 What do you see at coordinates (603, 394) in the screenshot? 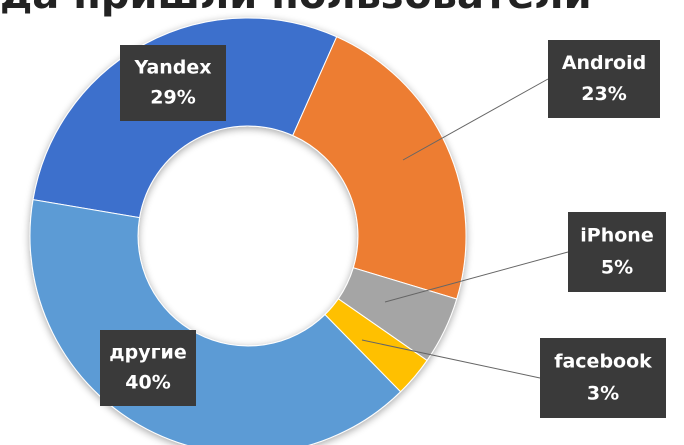
I see `value-label: 3%` at bounding box center [603, 394].